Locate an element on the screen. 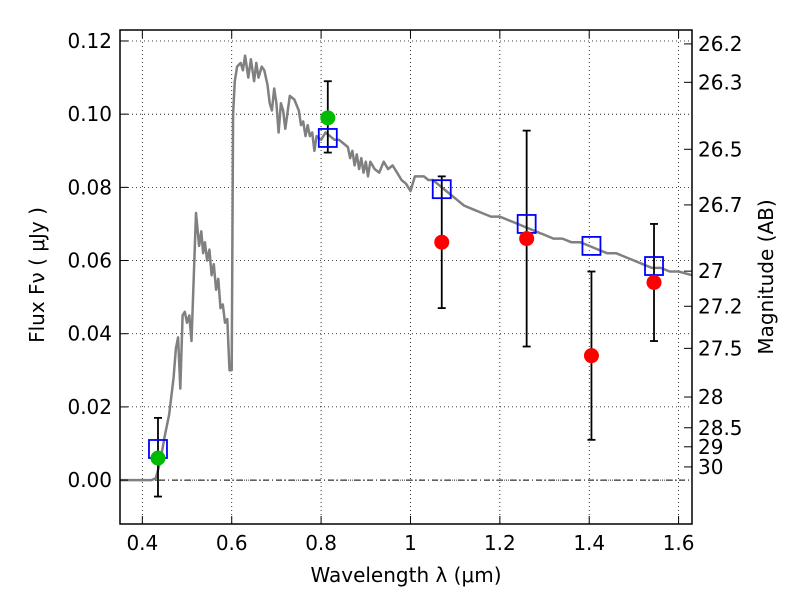 The width and height of the screenshot is (800, 600). y-tick-label: 0.08 is located at coordinates (89, 187).